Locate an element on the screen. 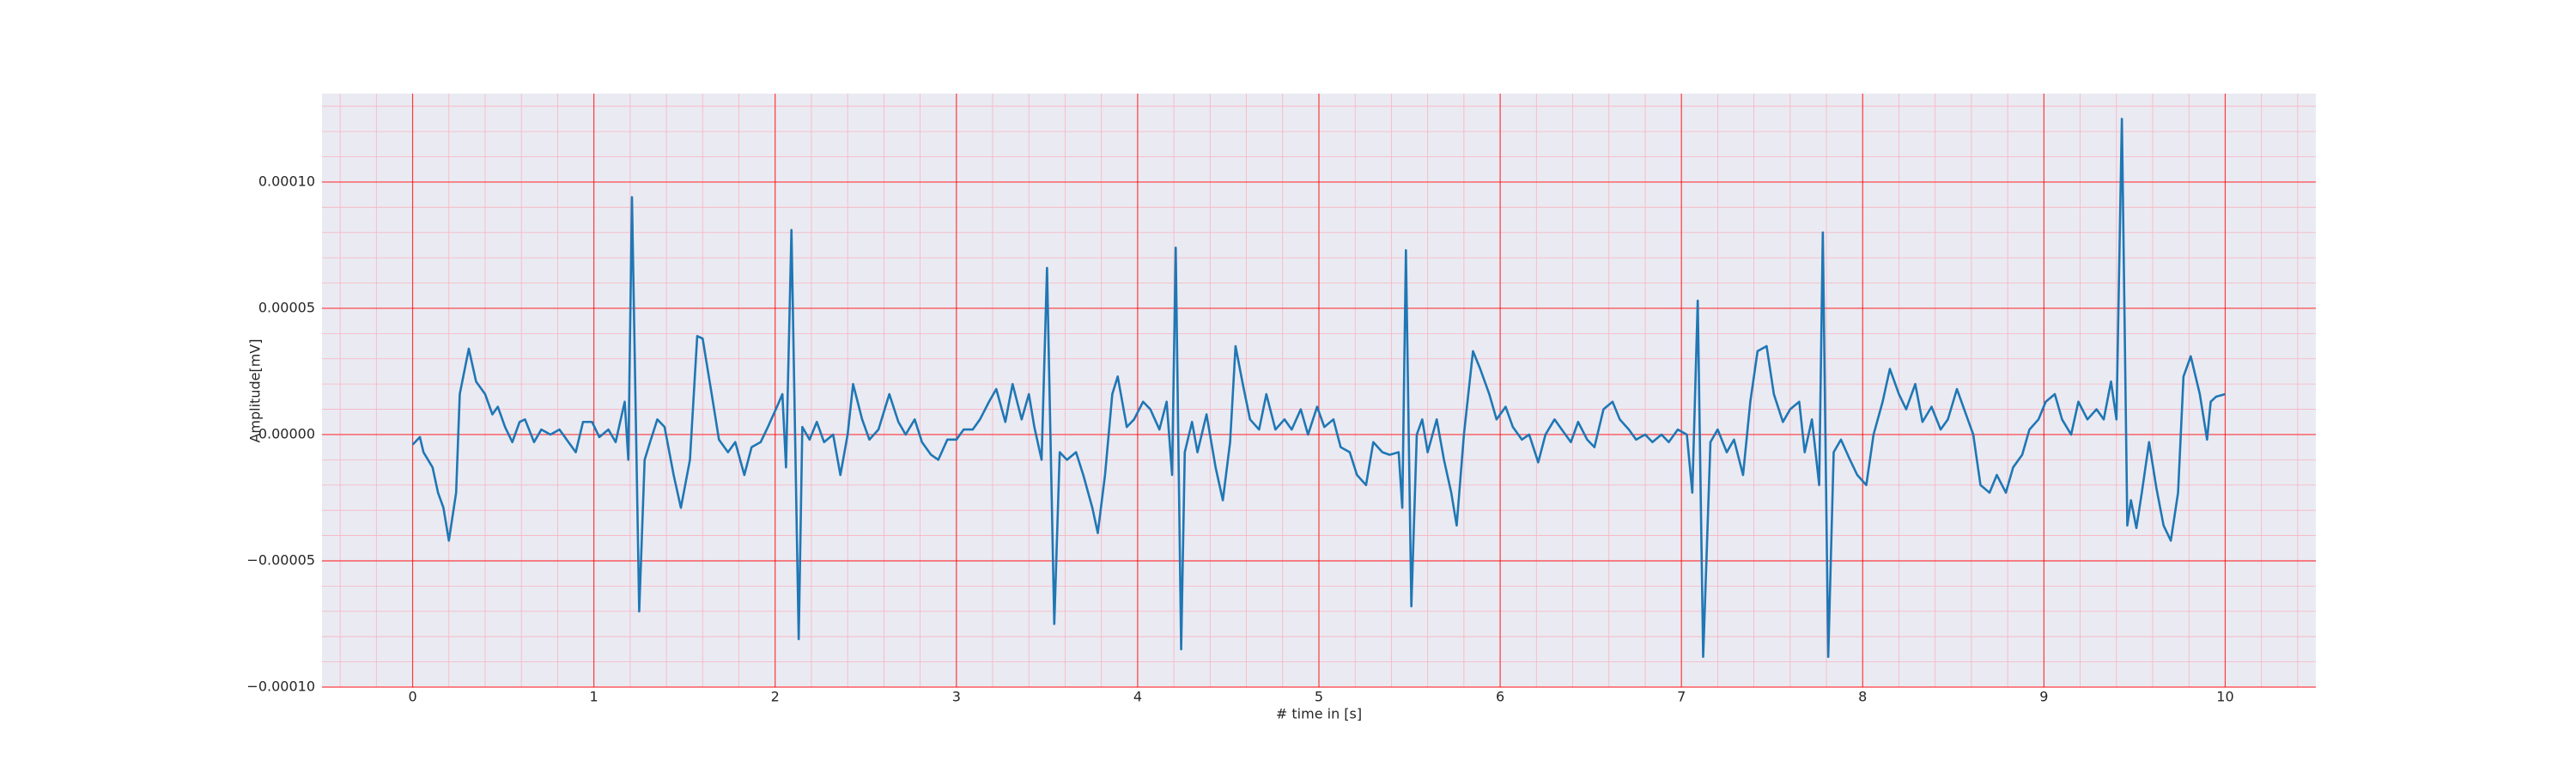 This screenshot has height=773, width=2576. x-tick-label: 8 is located at coordinates (1863, 697).